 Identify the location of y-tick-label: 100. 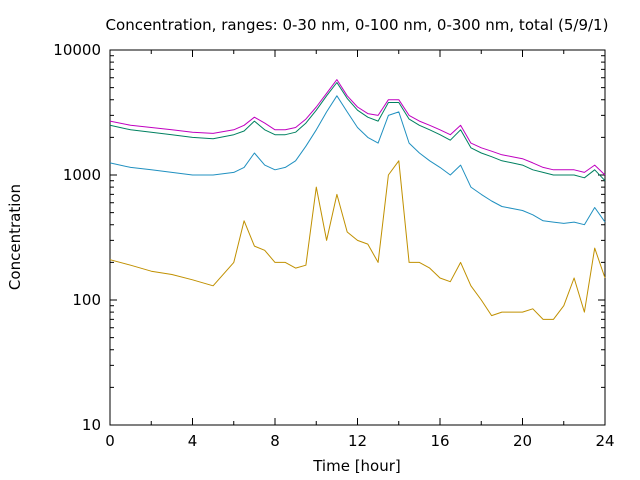
(86, 300).